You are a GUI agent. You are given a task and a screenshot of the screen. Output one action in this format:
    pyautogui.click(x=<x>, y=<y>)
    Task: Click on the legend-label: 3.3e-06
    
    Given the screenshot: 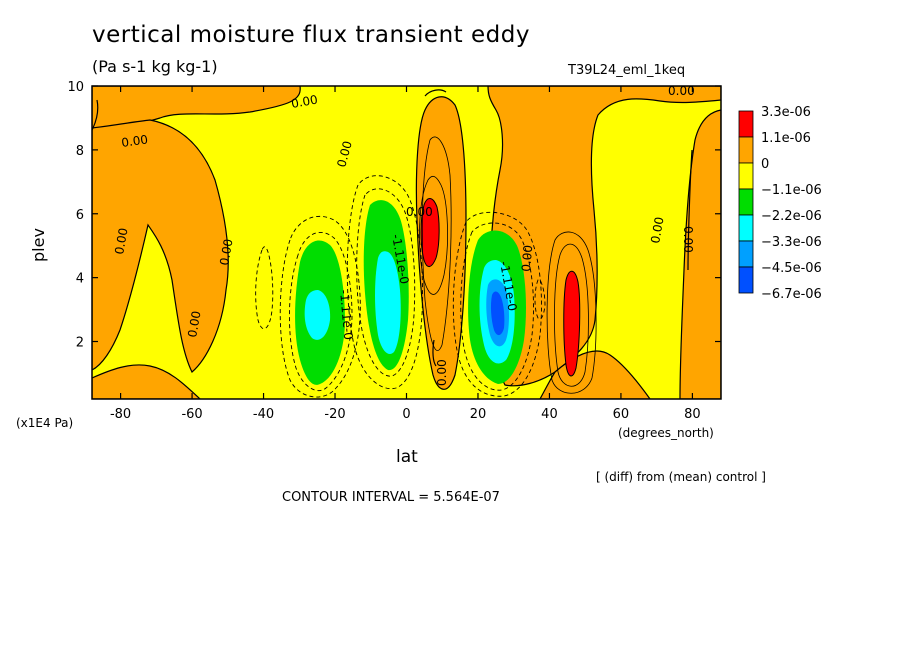 What is the action you would take?
    pyautogui.click(x=786, y=112)
    